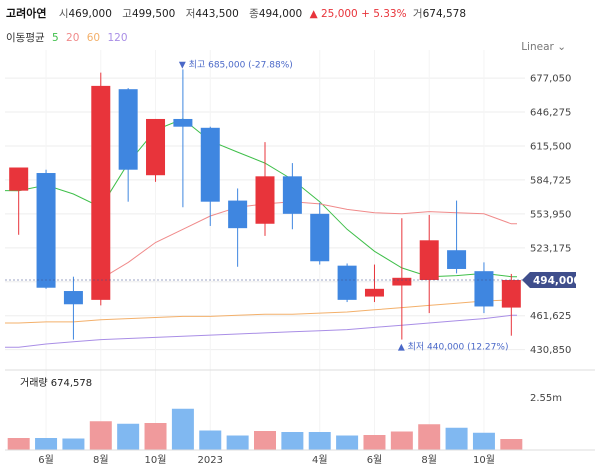 This screenshot has width=600, height=471. What do you see at coordinates (333, 14) in the screenshot?
I see `change-value: ▲ 25,000` at bounding box center [333, 14].